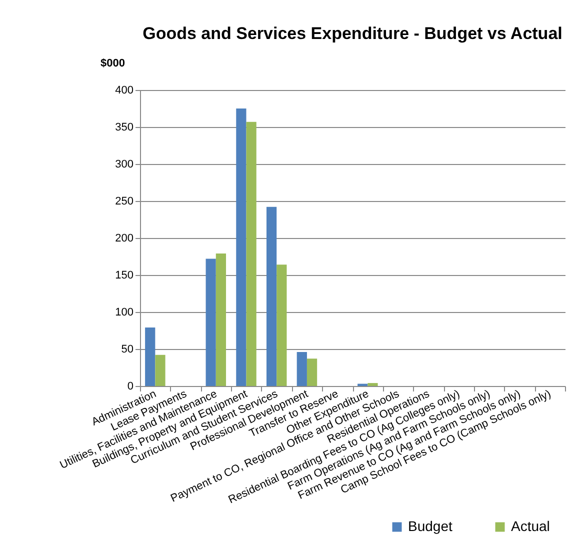 The width and height of the screenshot is (585, 539). What do you see at coordinates (130, 386) in the screenshot?
I see `y-tick-label: 0` at bounding box center [130, 386].